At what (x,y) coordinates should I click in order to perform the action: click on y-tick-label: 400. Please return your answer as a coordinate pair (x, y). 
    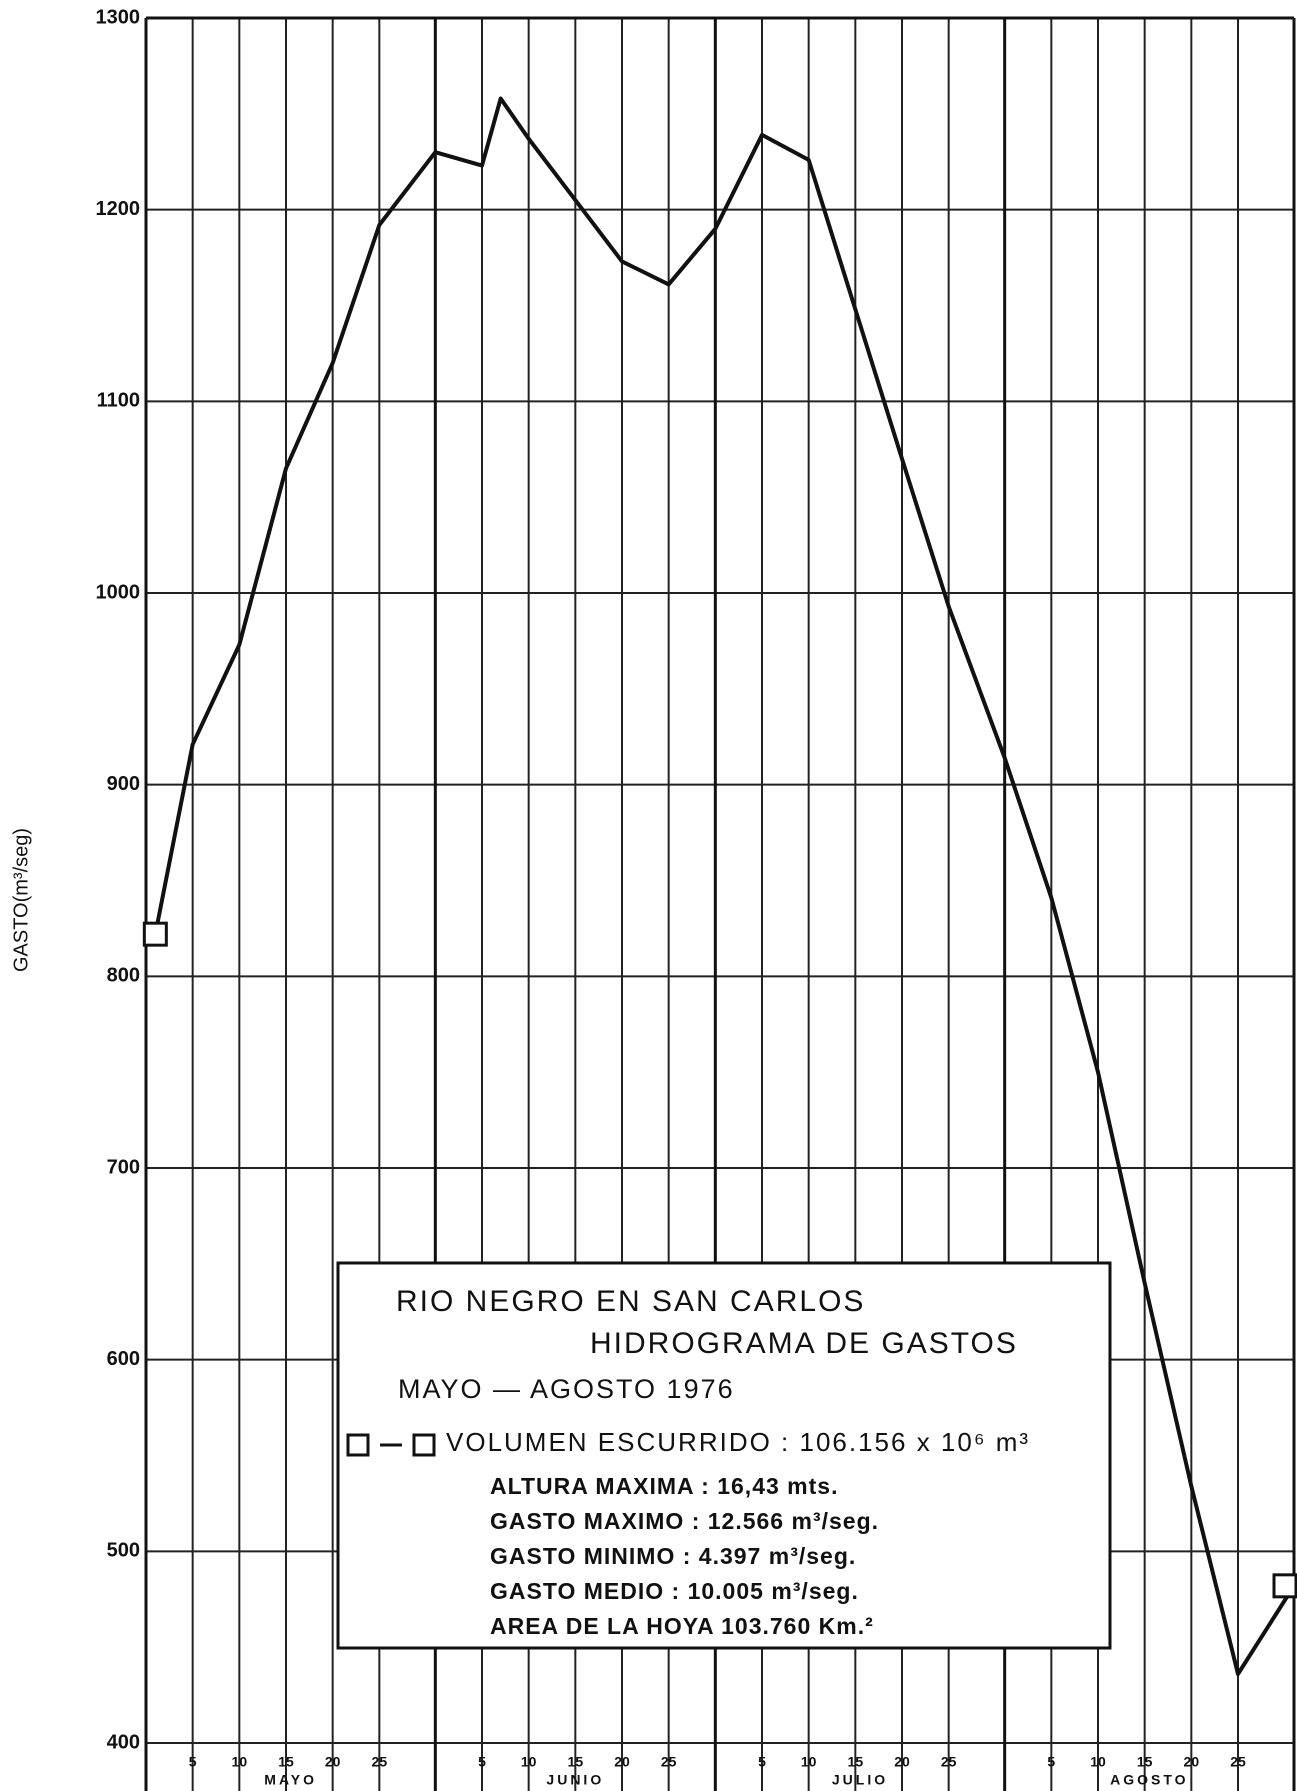
    Looking at the image, I should click on (123, 1742).